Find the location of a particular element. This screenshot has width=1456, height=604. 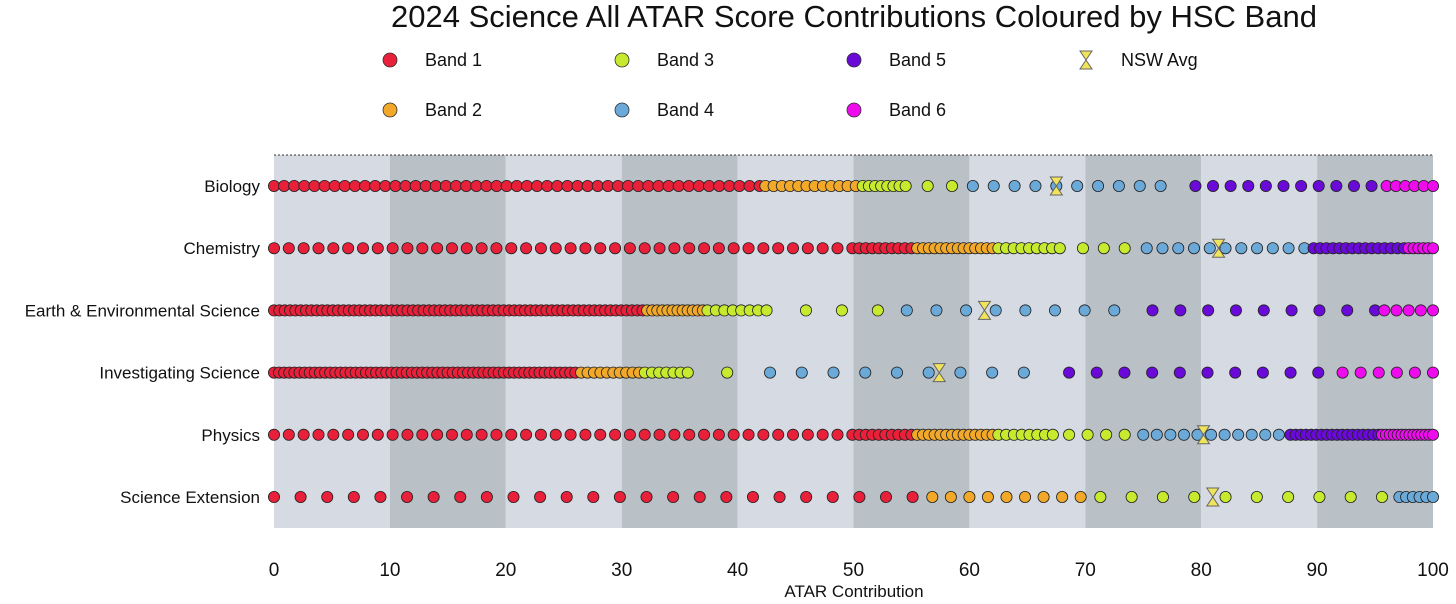

y-label-subject: Biology is located at coordinates (232, 186).